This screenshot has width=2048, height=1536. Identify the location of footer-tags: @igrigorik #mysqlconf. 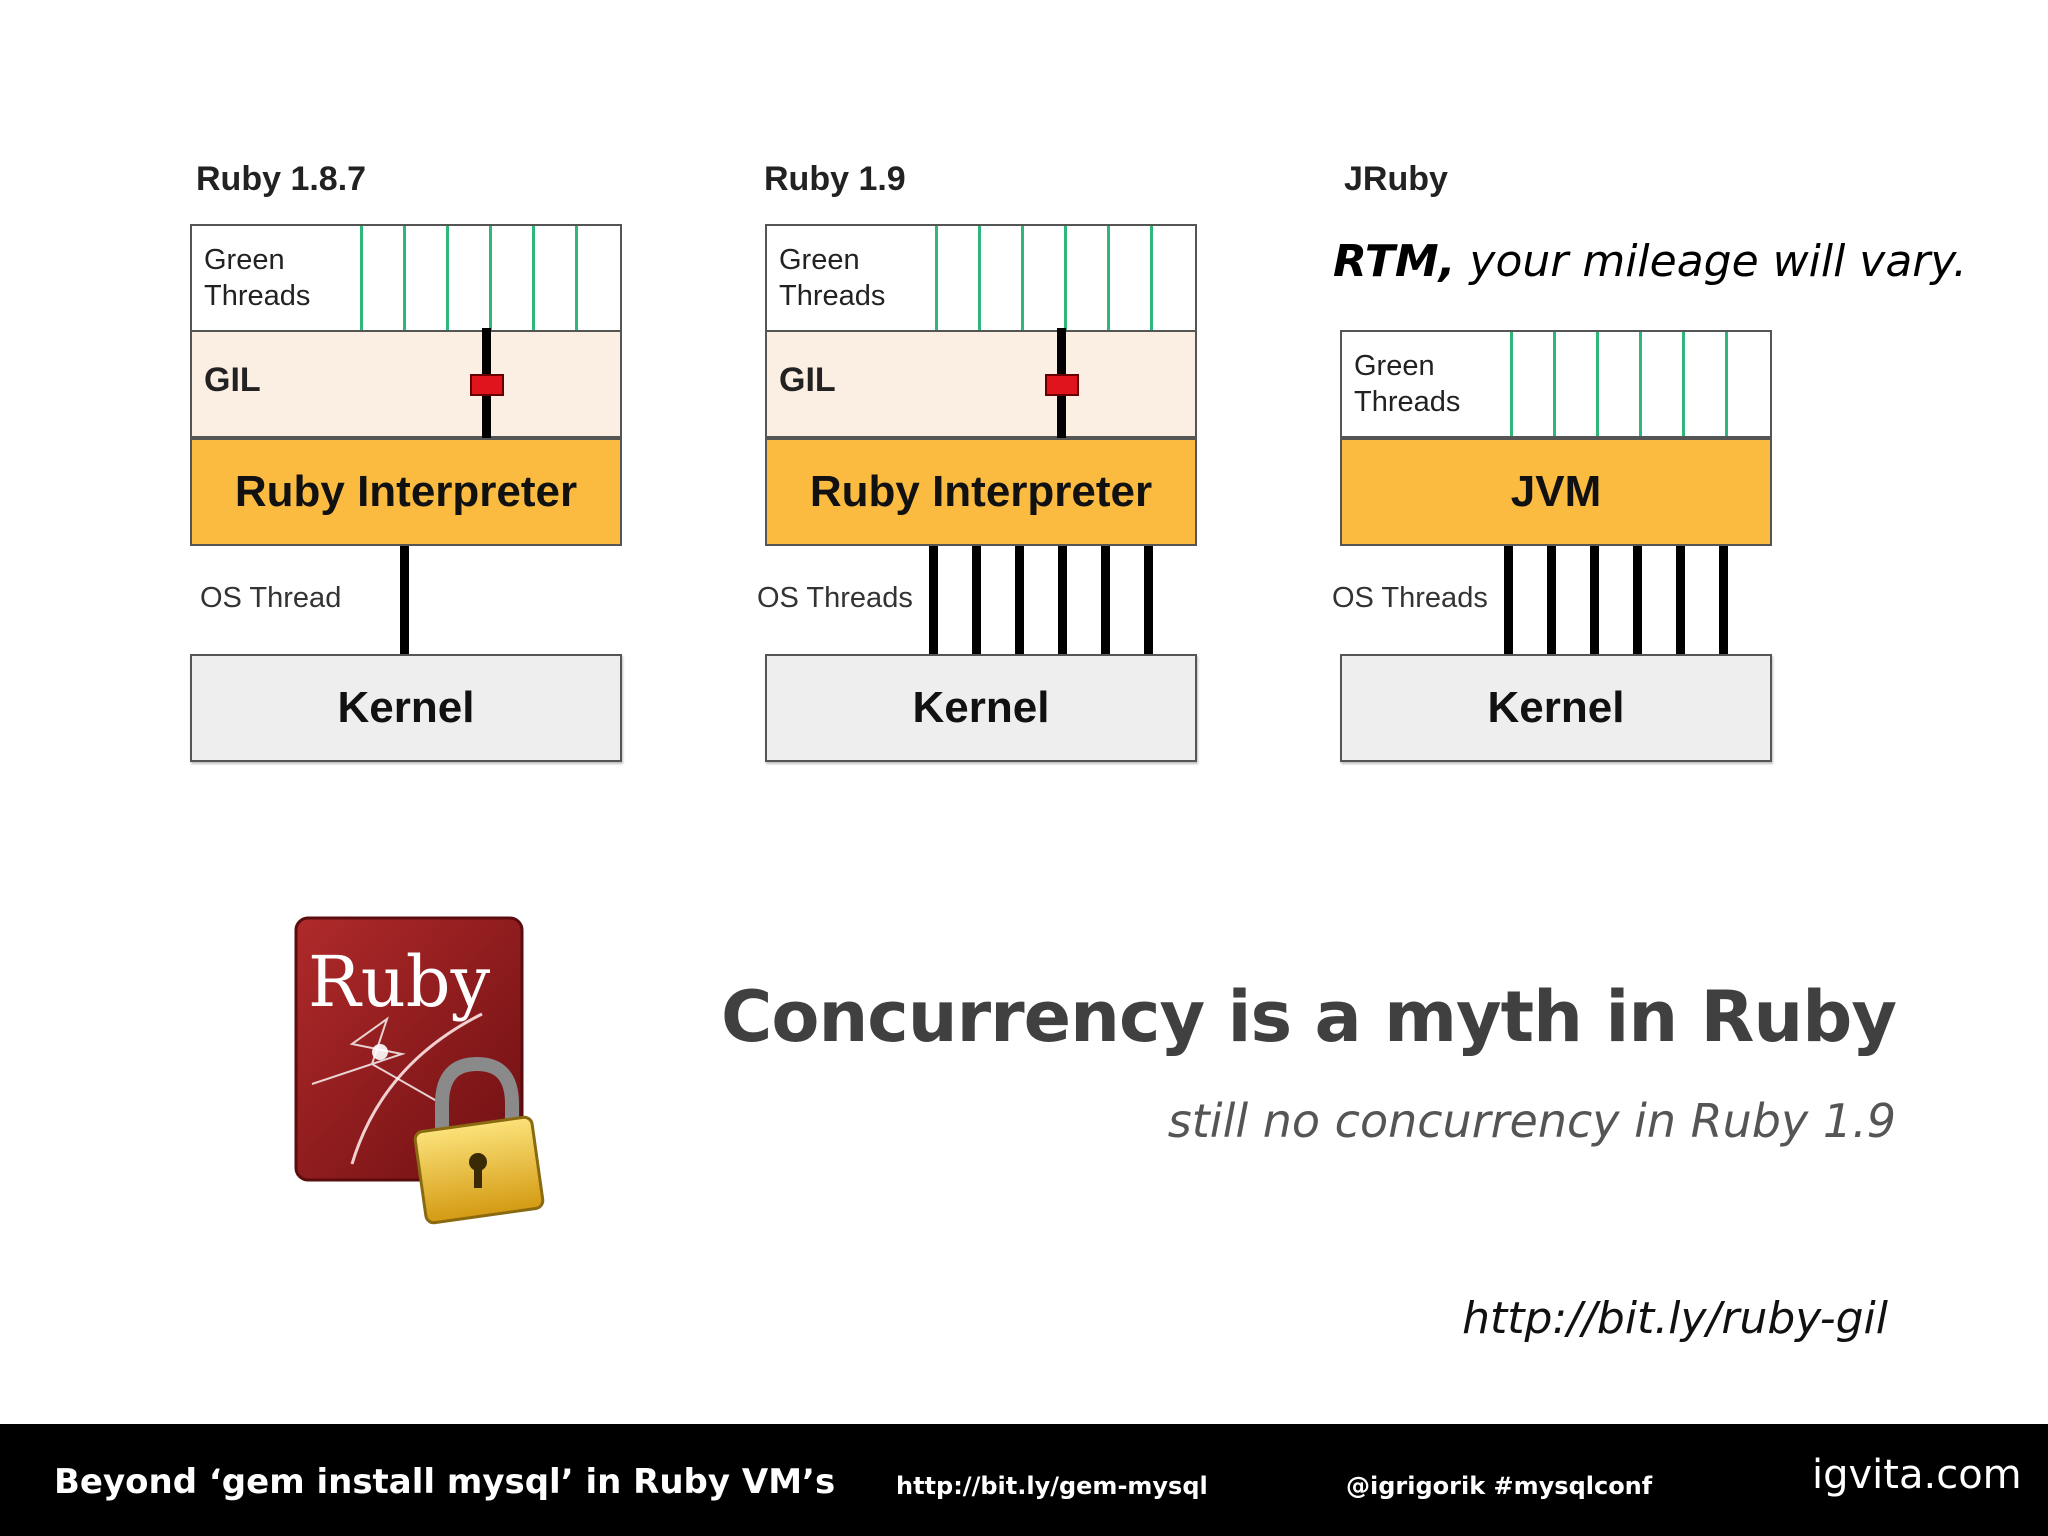
(1499, 1486).